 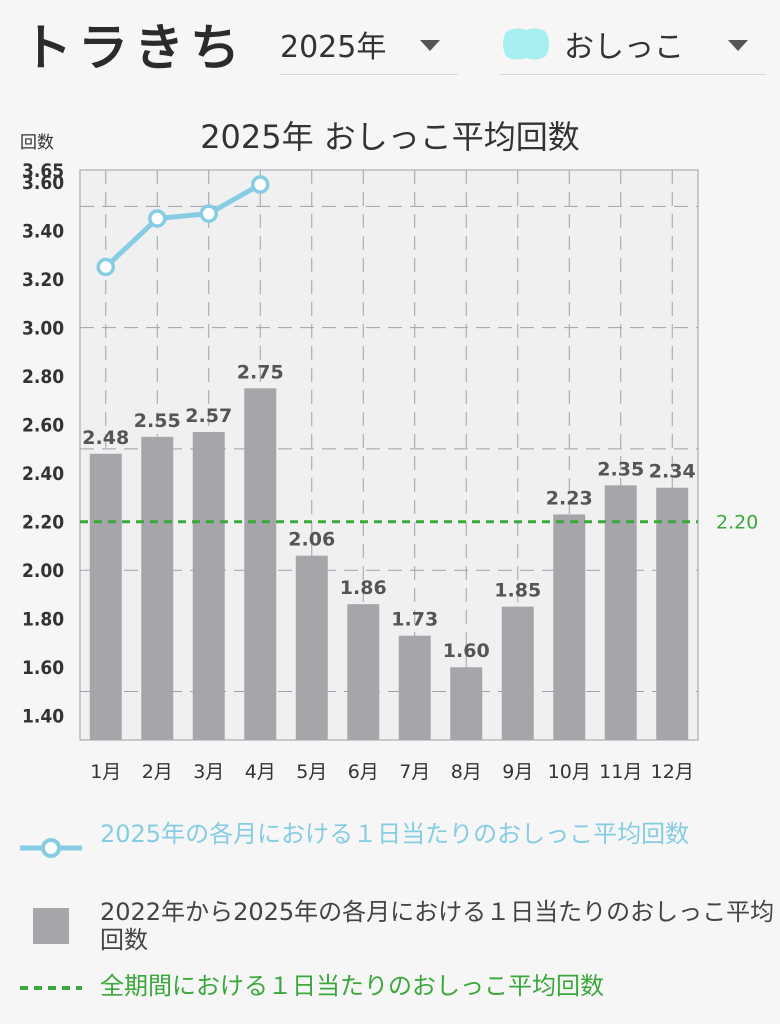 I want to click on legend-item-2025-line: 2025年の各月における１日当たりのおしっこ平均回数, so click(x=354, y=840).